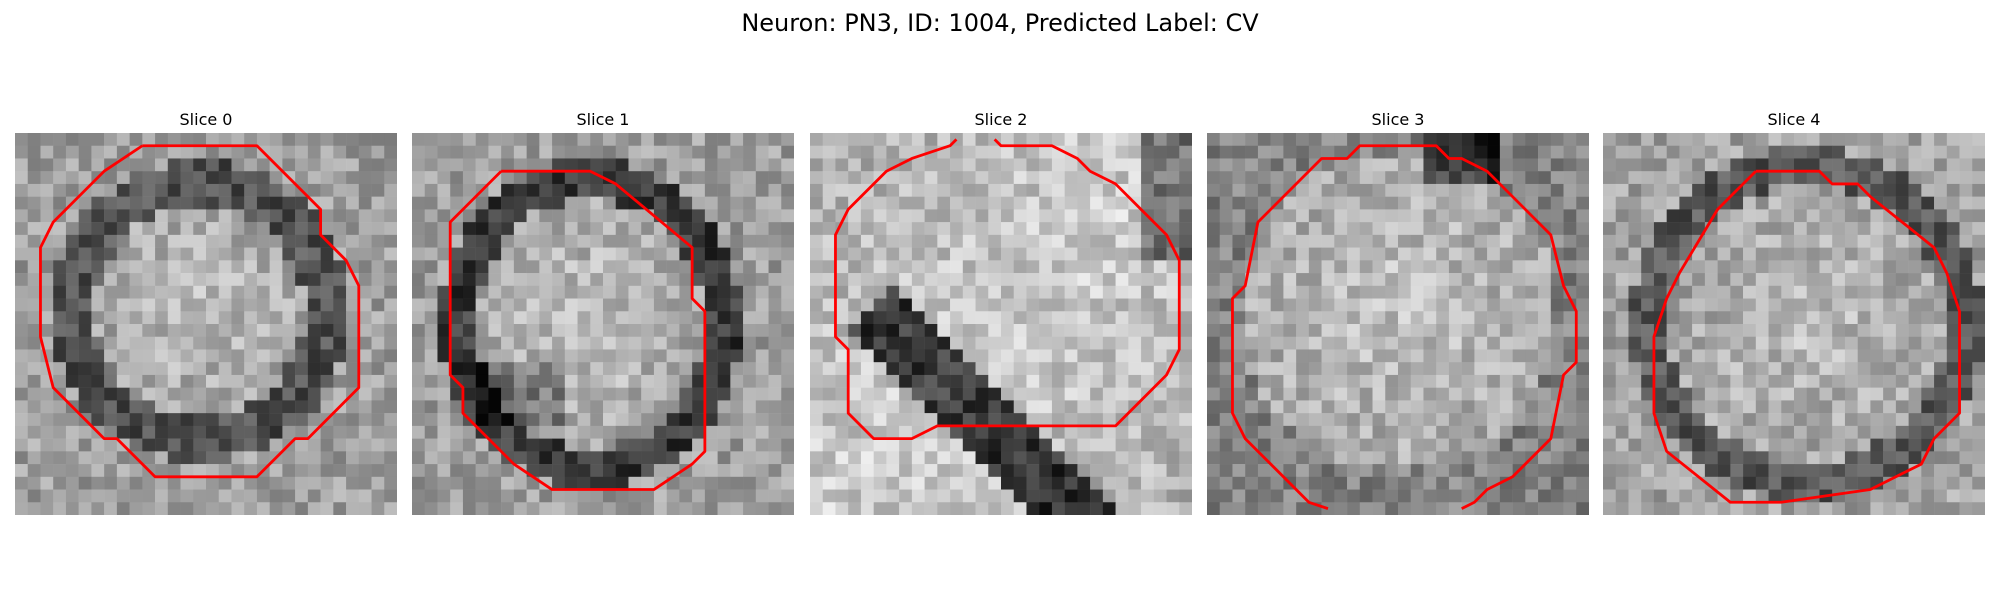 This screenshot has width=2000, height=600. I want to click on slice-panel-1: Slice 1, so click(603, 311).